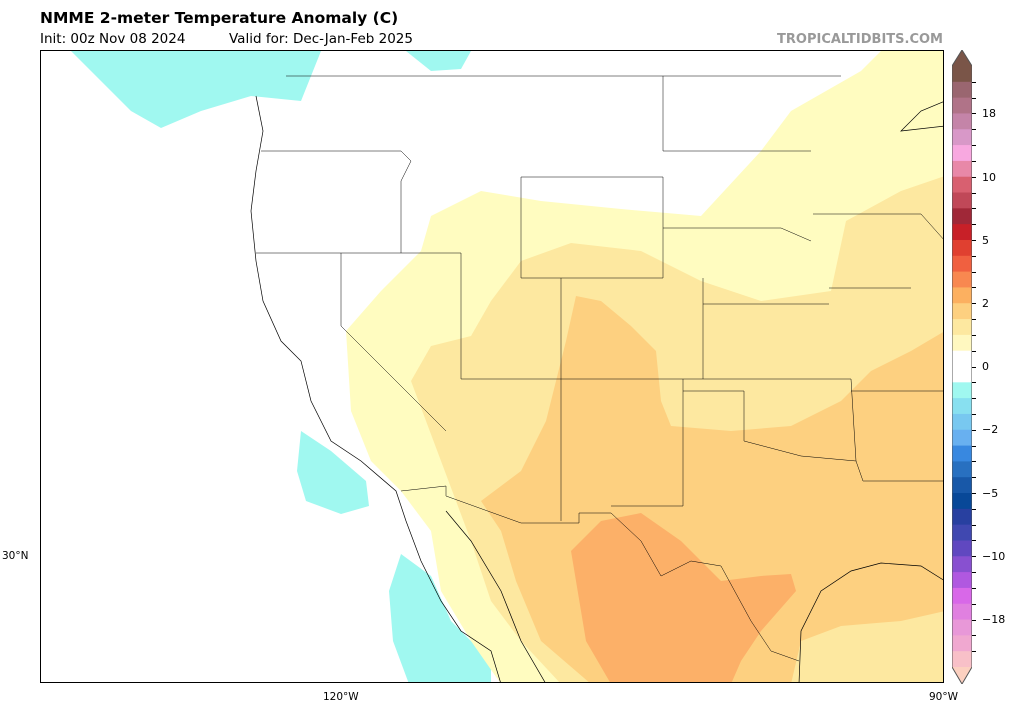 The width and height of the screenshot is (1024, 708). What do you see at coordinates (985, 303) in the screenshot?
I see `colorbar-label: 2` at bounding box center [985, 303].